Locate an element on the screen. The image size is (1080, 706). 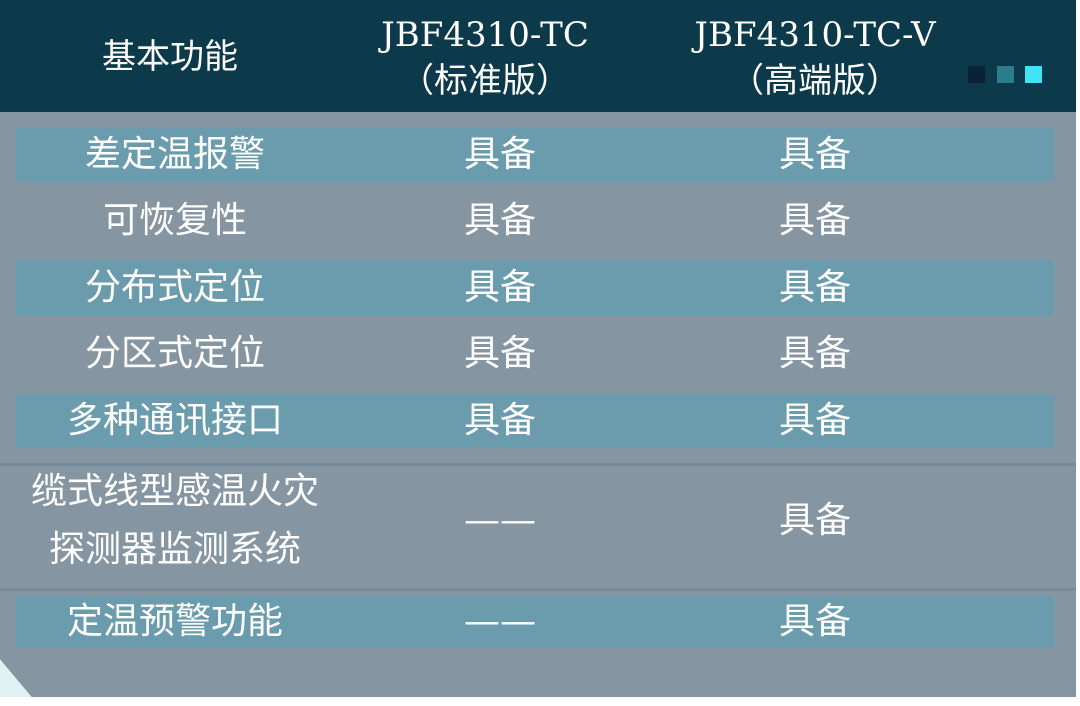
header-standard-version: JBF4310-TC （标准版） is located at coordinates (485, 58).